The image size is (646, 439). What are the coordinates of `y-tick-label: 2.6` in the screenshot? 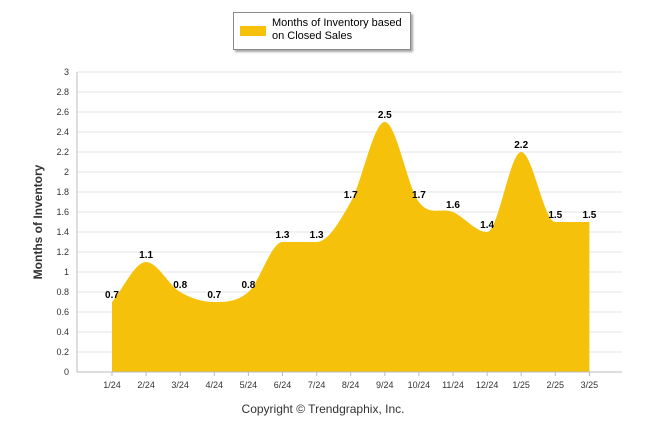 It's located at (62, 112).